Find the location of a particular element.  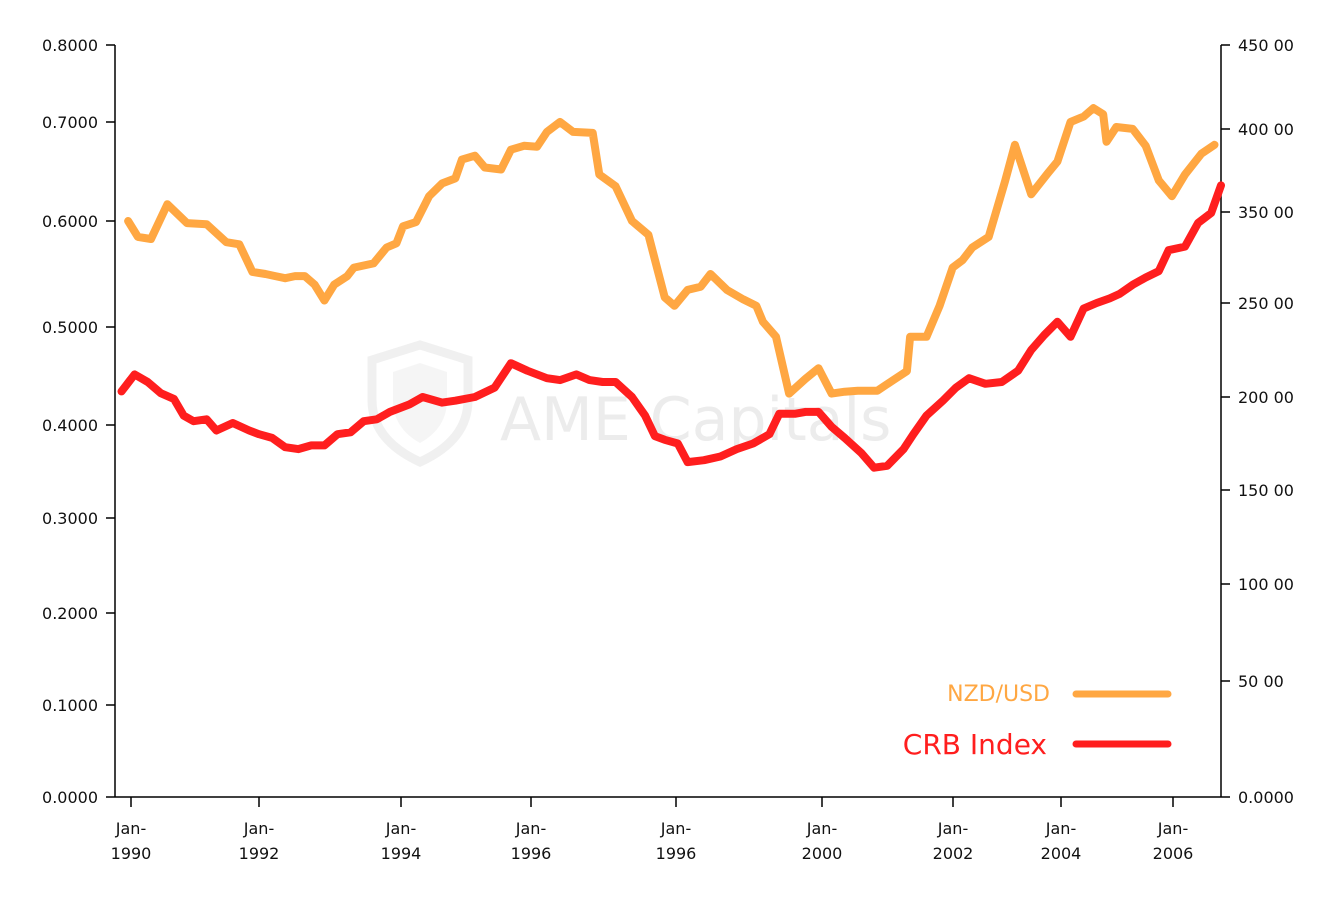

left-tick-label: 0.2000 is located at coordinates (70, 613).